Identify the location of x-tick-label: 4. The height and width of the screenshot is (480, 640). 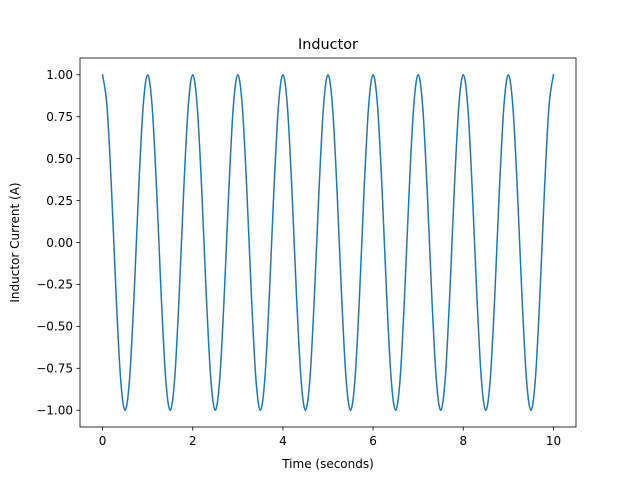
(283, 441).